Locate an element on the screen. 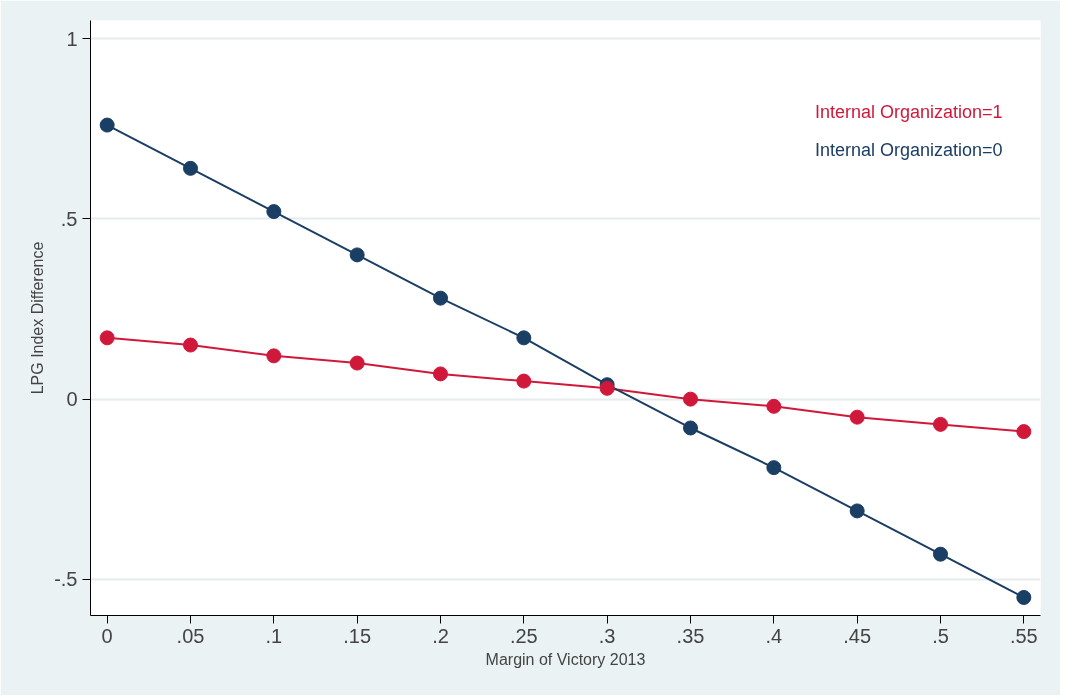 This screenshot has height=700, width=1065. y-axis-title: LPG Index Difference is located at coordinates (38, 318).